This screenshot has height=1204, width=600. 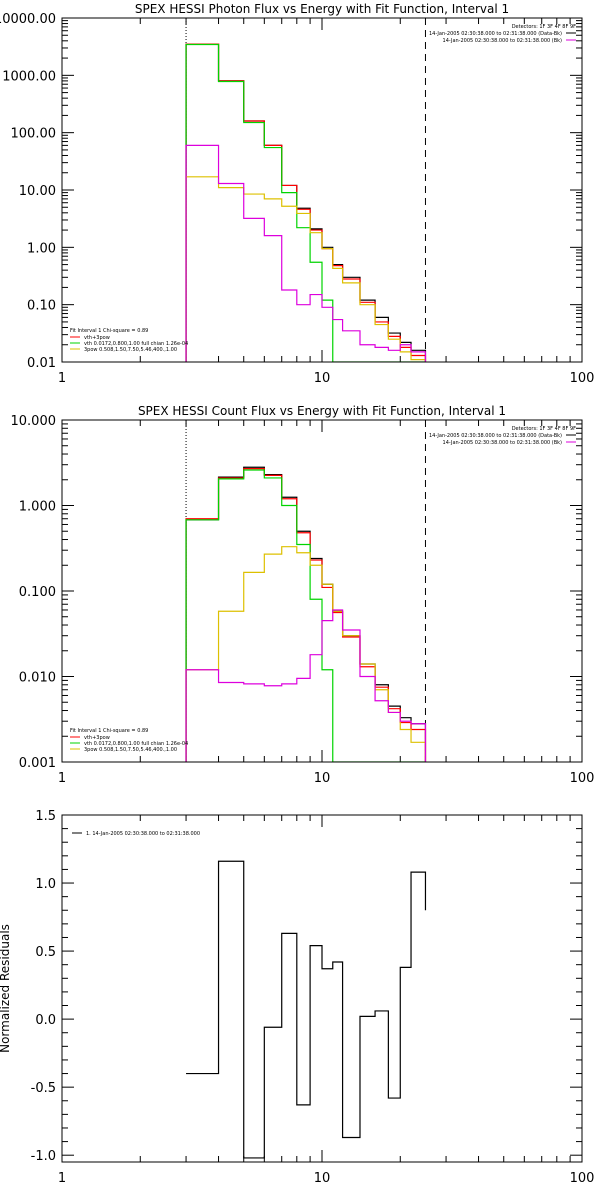 What do you see at coordinates (45, 884) in the screenshot?
I see `y-tick-label: 1.0` at bounding box center [45, 884].